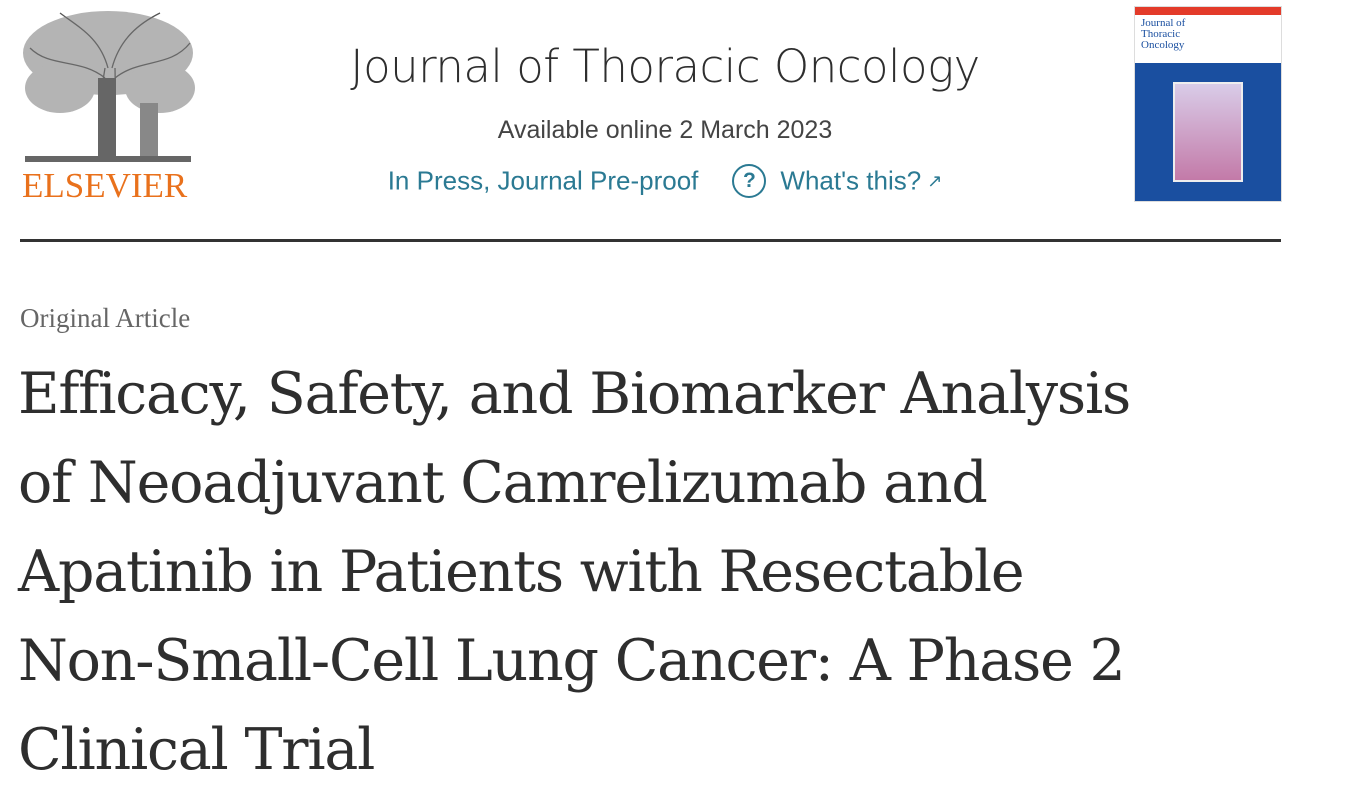 The image size is (1350, 795). What do you see at coordinates (935, 180) in the screenshot?
I see `external-link-icon: ↗` at bounding box center [935, 180].